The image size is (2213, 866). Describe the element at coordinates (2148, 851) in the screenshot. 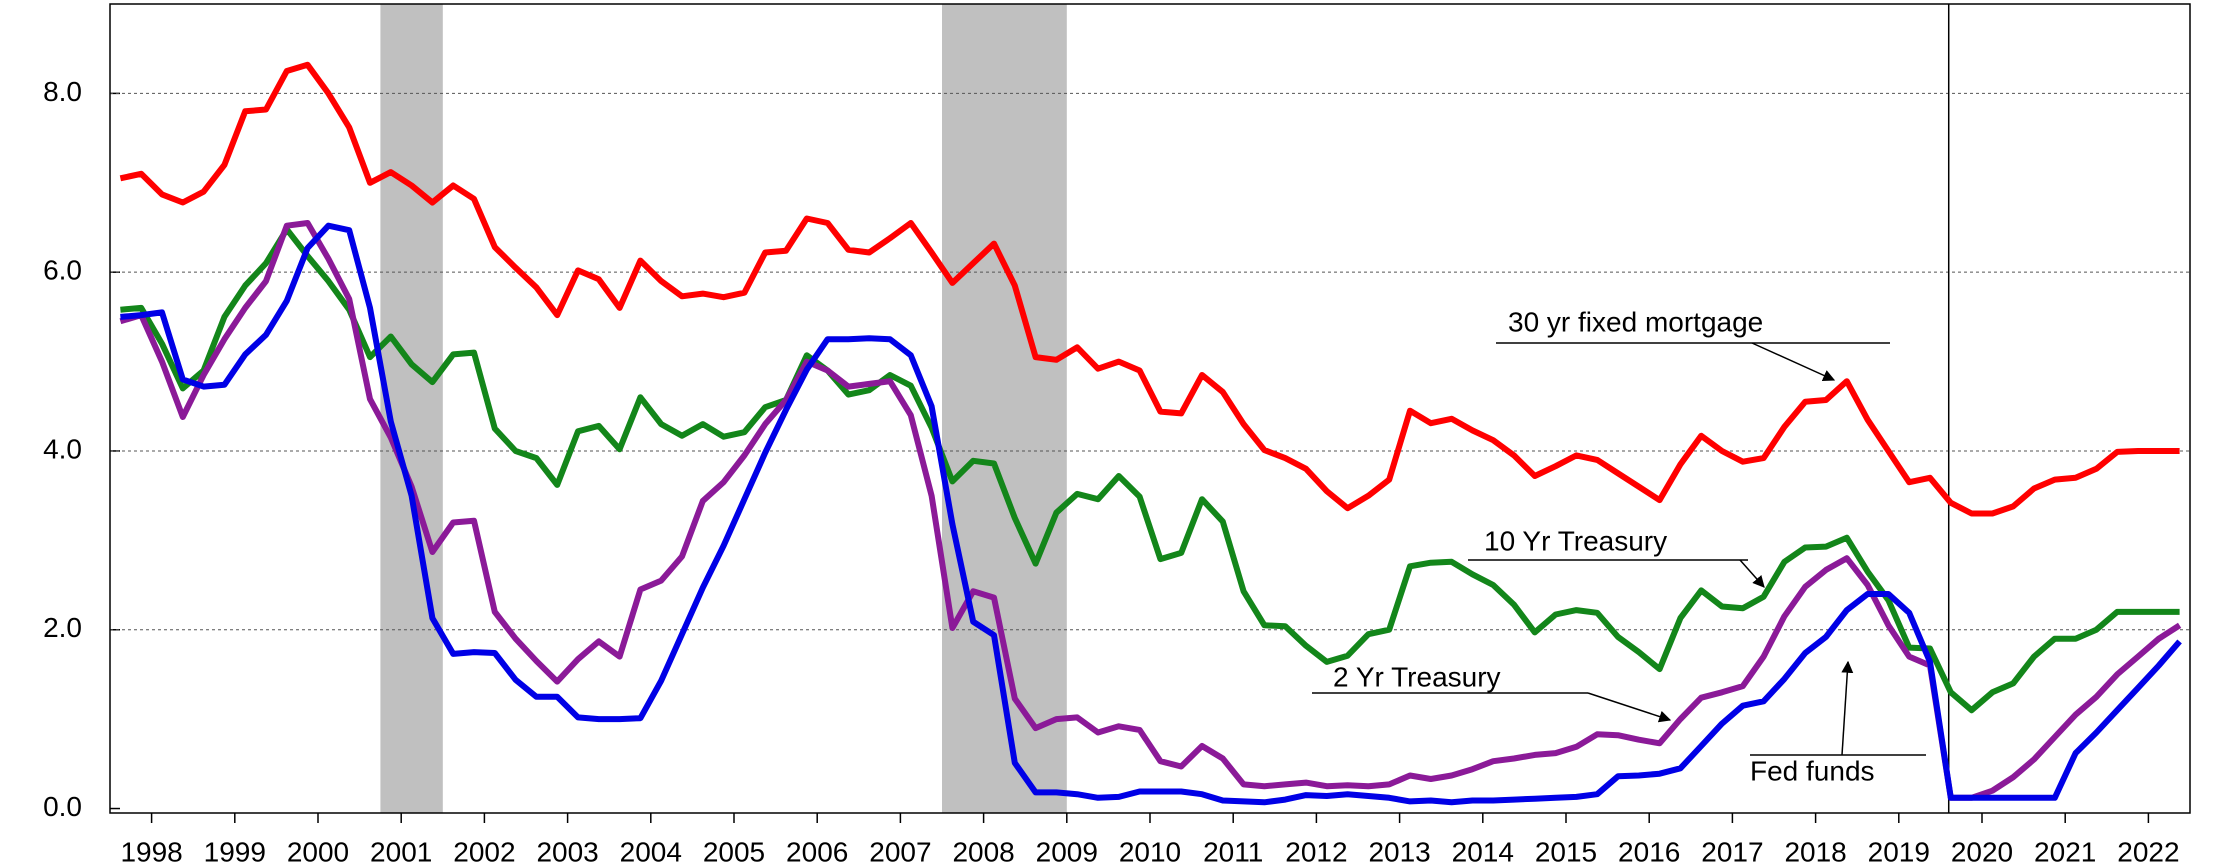

I see `x-tick-label: 2022` at that location.